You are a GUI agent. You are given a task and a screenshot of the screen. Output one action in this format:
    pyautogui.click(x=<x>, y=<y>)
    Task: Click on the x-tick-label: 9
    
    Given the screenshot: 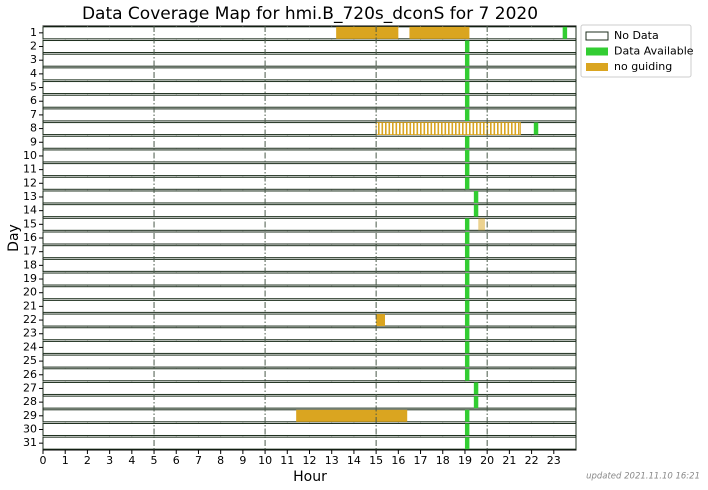 What is the action you would take?
    pyautogui.click(x=242, y=460)
    